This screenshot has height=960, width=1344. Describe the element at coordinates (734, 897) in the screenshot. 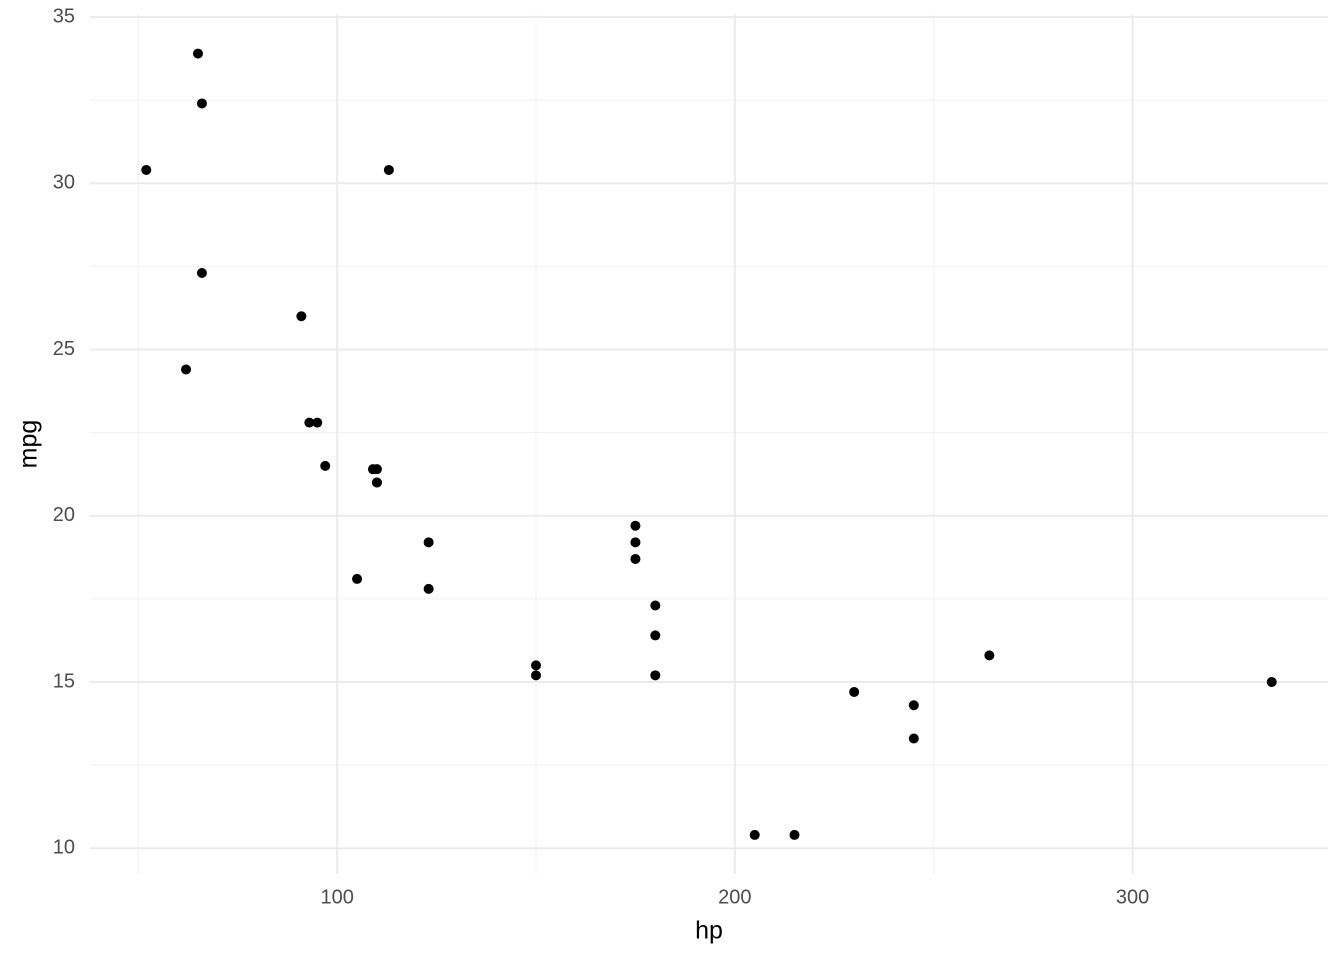

I see `x-tick-label: 200` at that location.